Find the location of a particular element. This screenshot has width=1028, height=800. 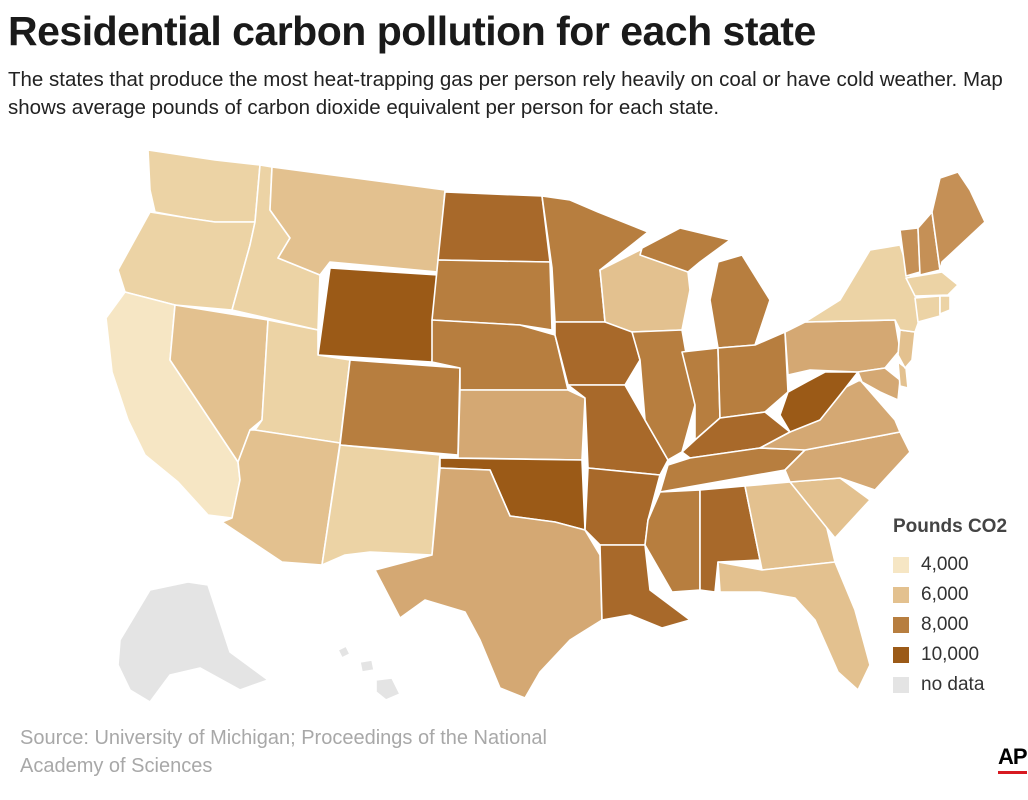

state-south-dakota is located at coordinates (492, 295).